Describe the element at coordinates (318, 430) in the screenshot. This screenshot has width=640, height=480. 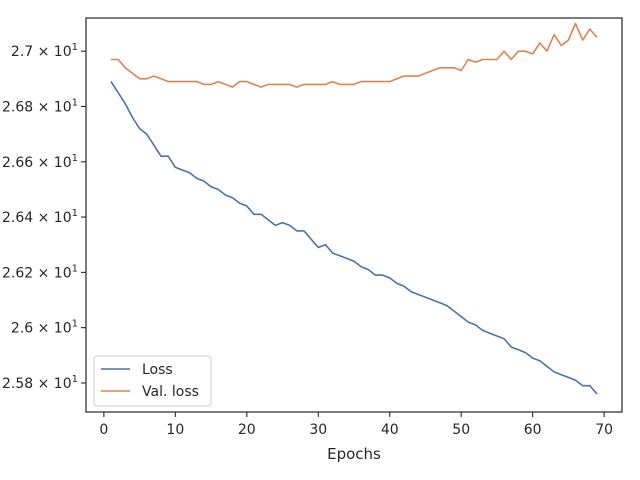
I see `x-tick-label: 30` at that location.